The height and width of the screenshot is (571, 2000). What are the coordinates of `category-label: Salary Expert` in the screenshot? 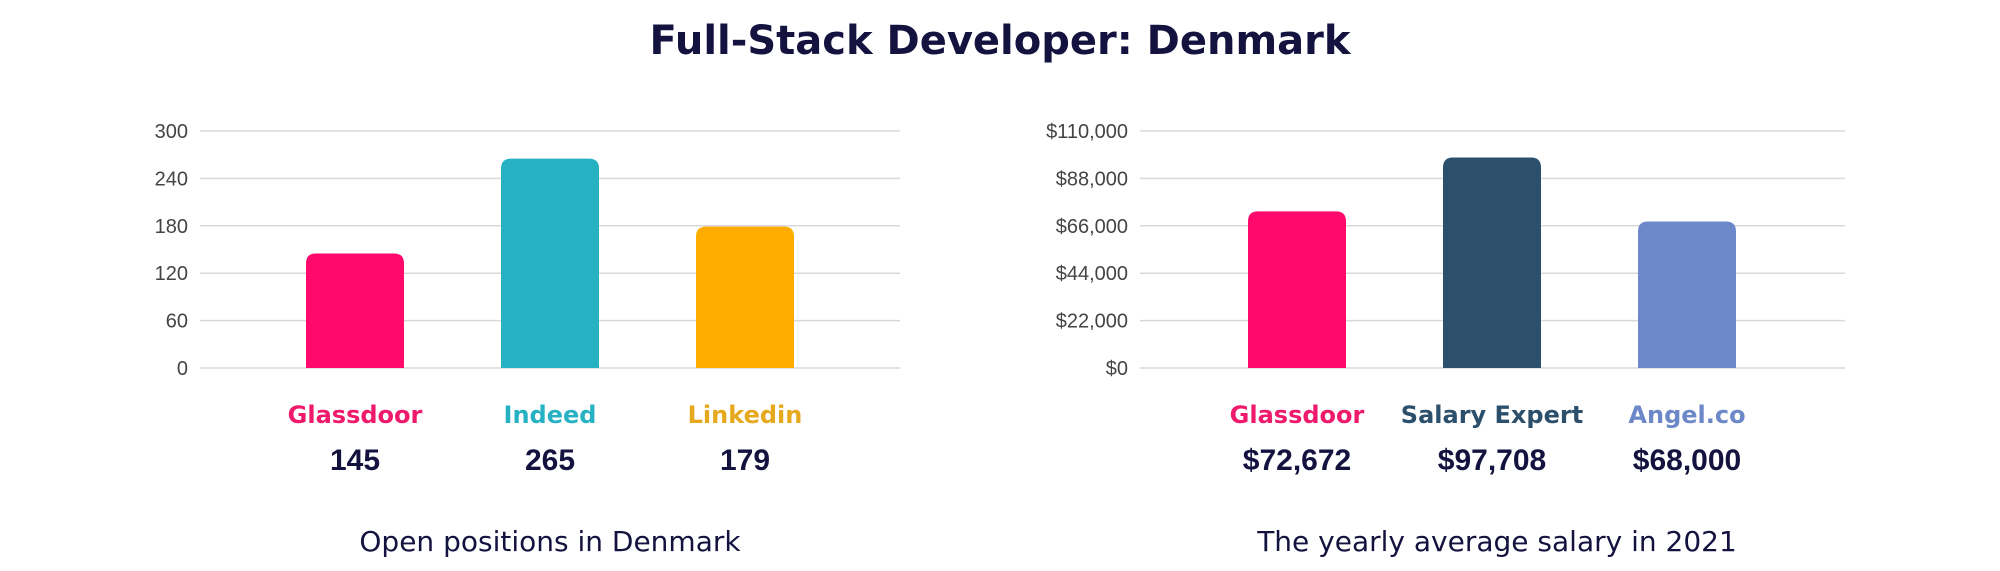 It's located at (1492, 415).